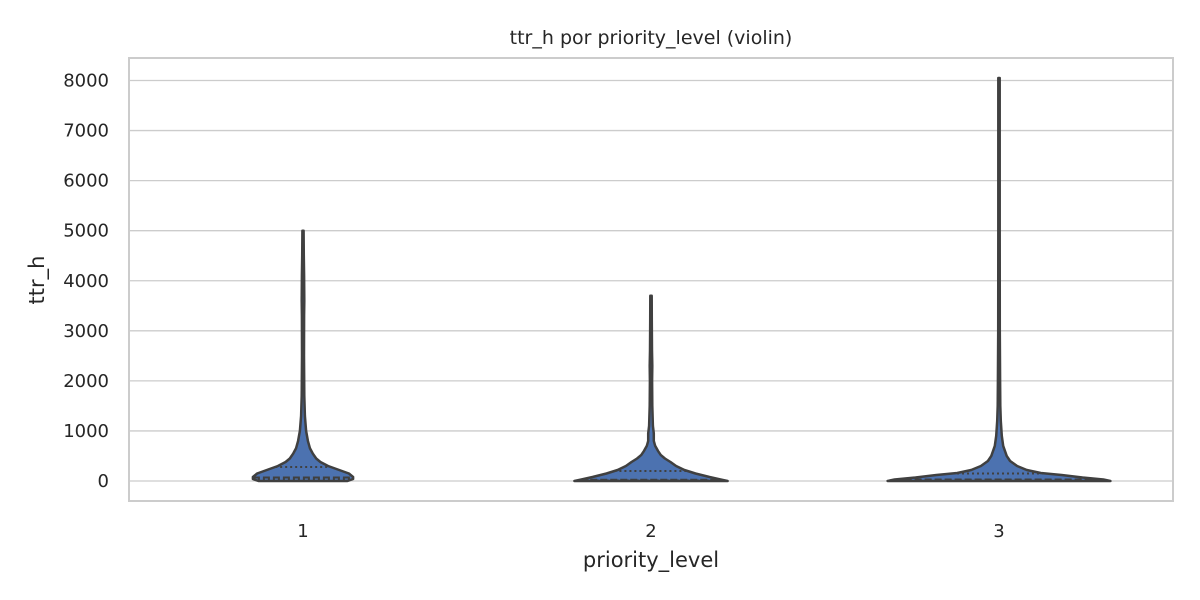 The image size is (1200, 600). What do you see at coordinates (86, 231) in the screenshot?
I see `y-tick-label: 5000` at bounding box center [86, 231].